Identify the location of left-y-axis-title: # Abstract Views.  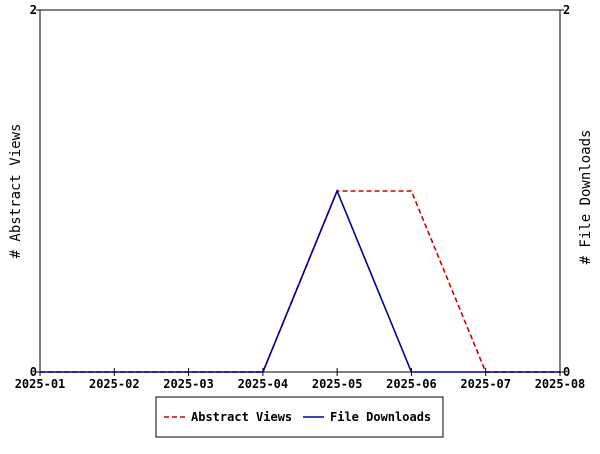
(16, 191).